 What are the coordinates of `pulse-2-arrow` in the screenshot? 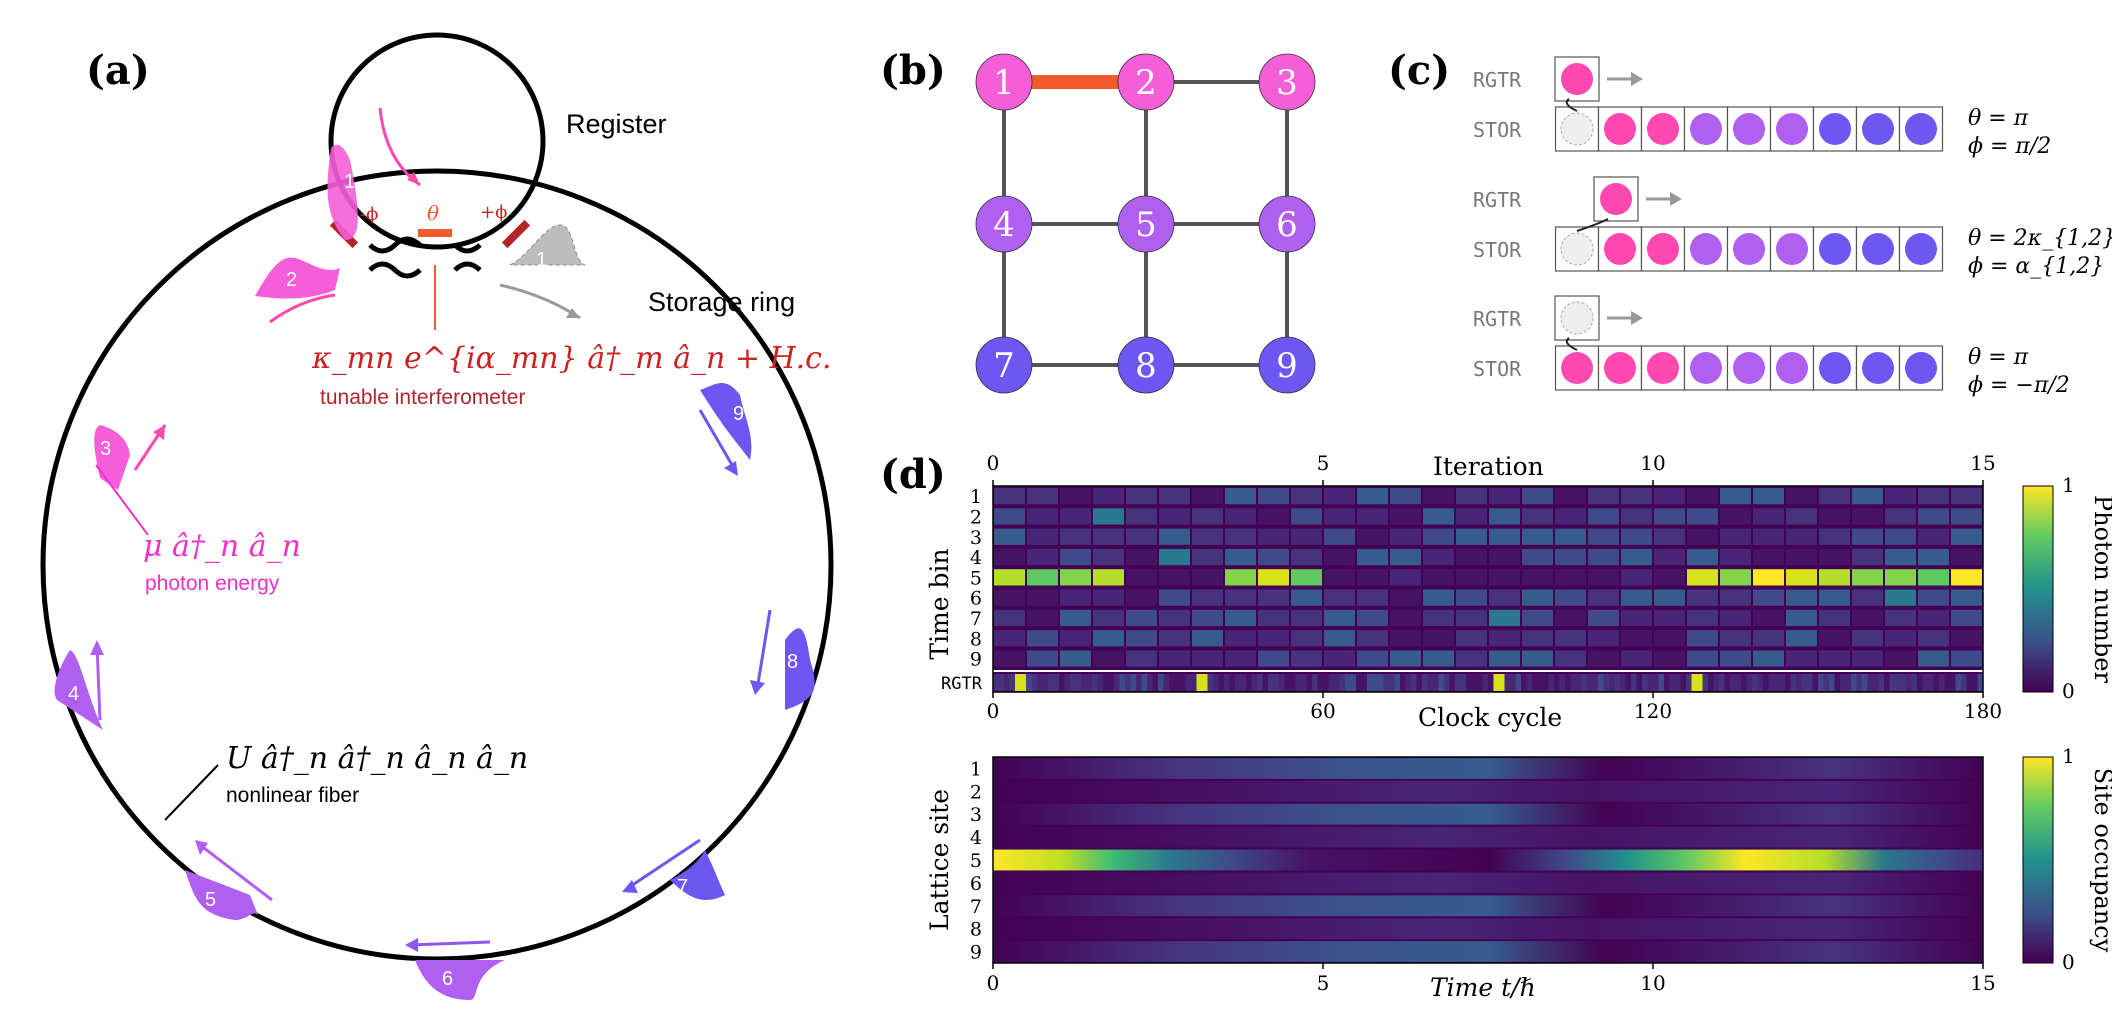 It's located at (302, 308).